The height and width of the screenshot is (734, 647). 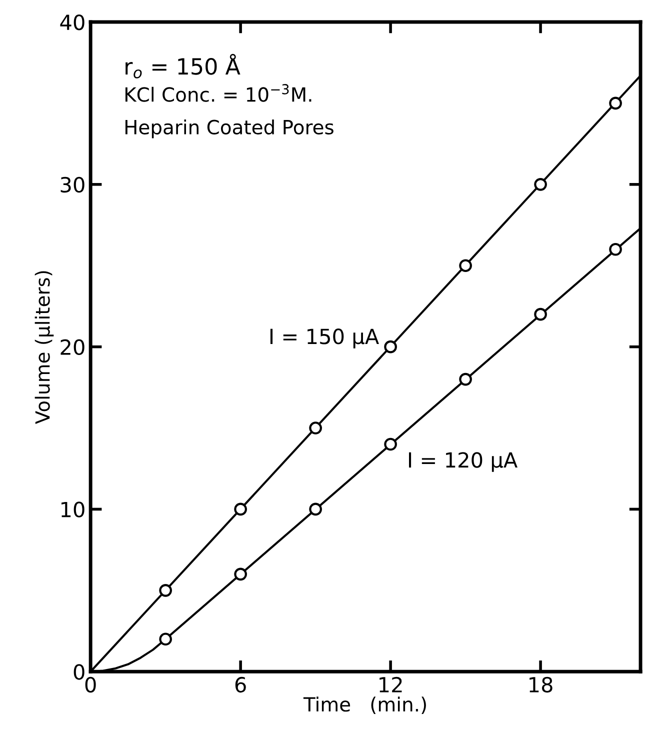 What do you see at coordinates (463, 462) in the screenshot?
I see `series-label: I = 120 μA` at bounding box center [463, 462].